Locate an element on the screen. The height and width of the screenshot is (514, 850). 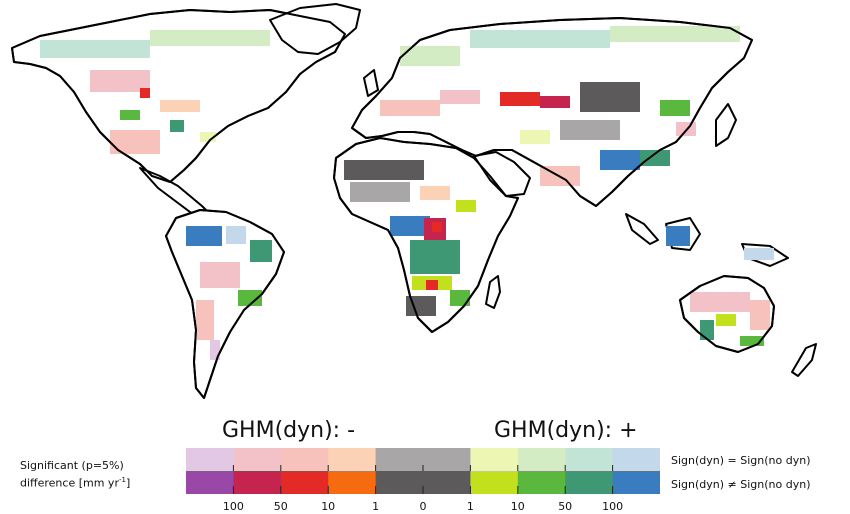
sumatra-landmass is located at coordinates (642, 229).